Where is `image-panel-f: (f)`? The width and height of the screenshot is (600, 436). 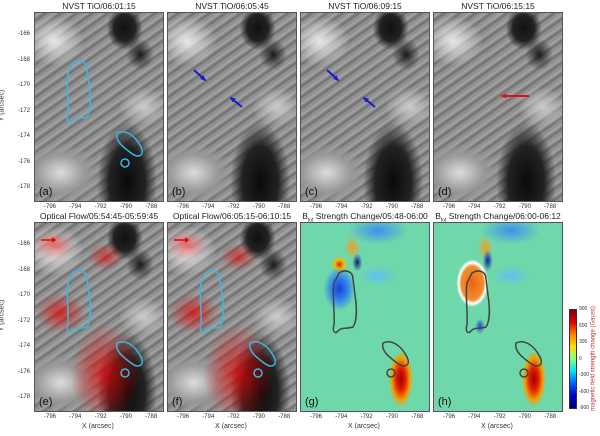
image-panel-f: (f) is located at coordinates (232, 317).